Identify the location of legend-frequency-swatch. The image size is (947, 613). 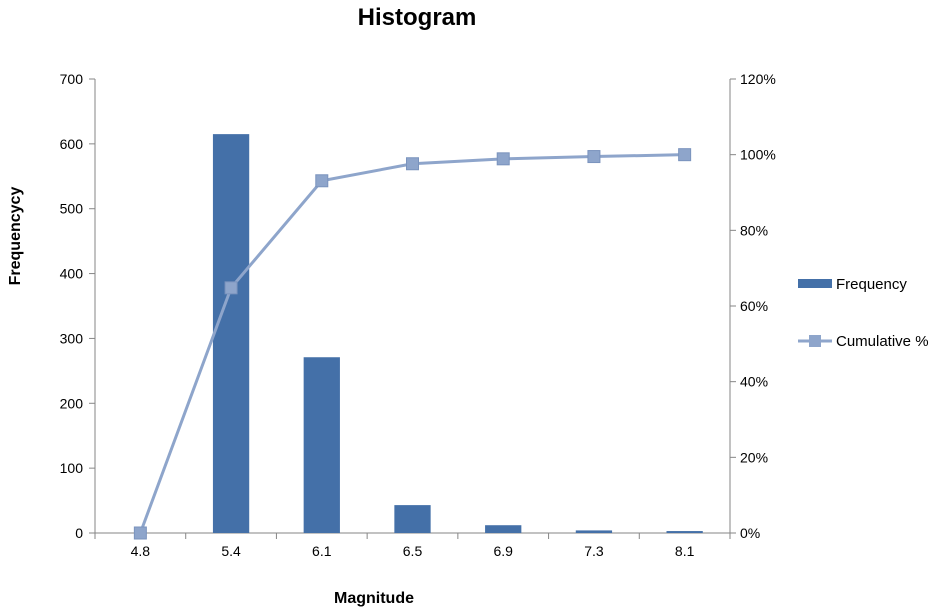
(815, 283).